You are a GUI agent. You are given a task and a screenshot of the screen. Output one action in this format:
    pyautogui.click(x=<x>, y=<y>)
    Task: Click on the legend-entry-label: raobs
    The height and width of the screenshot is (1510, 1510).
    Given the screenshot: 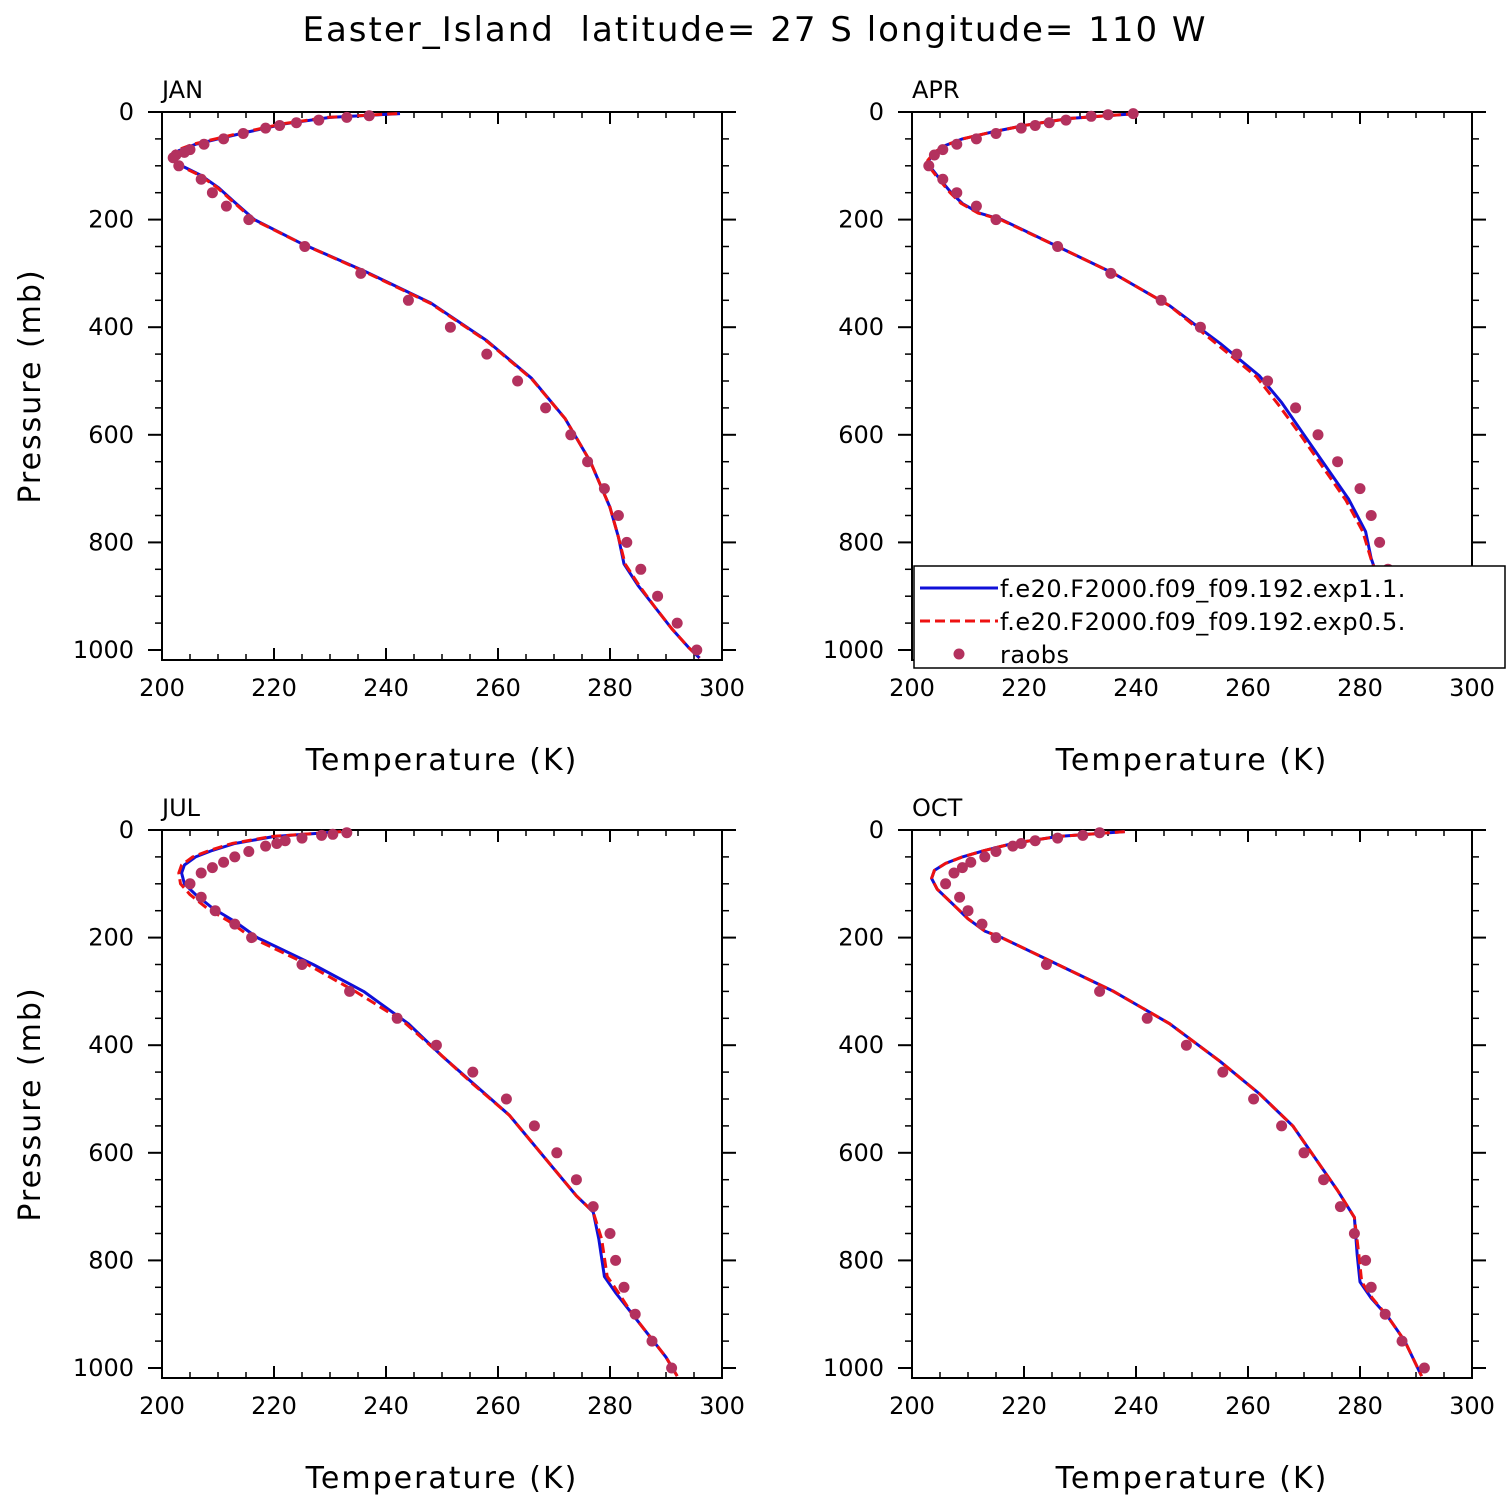 What is the action you would take?
    pyautogui.click(x=1035, y=655)
    